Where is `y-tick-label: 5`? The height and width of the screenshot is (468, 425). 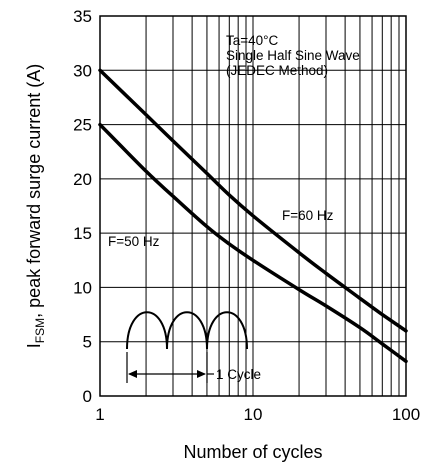
y-tick-label: 5 is located at coordinates (87, 342).